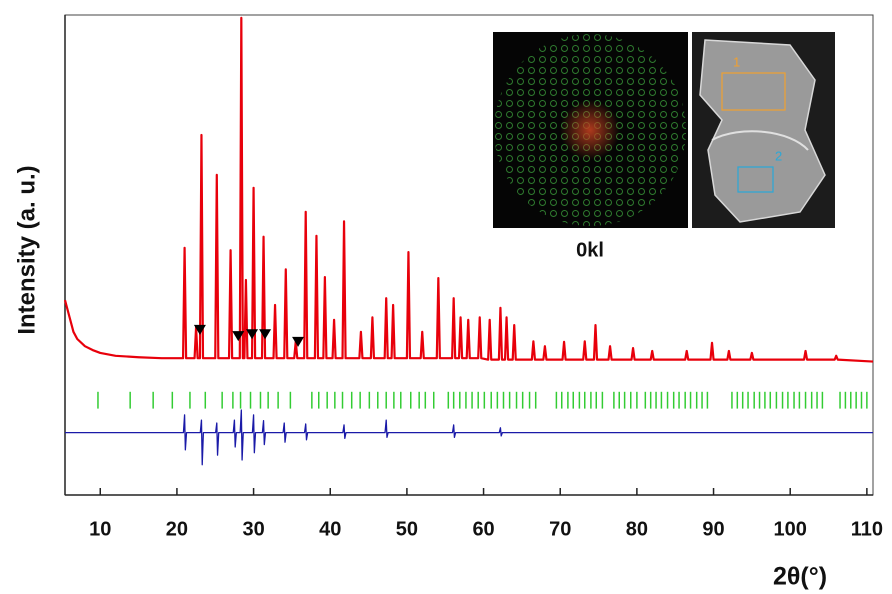 Image resolution: width=892 pixels, height=594 pixels. What do you see at coordinates (26, 249) in the screenshot?
I see `y-axis-title: Intensity (a. u.)` at bounding box center [26, 249].